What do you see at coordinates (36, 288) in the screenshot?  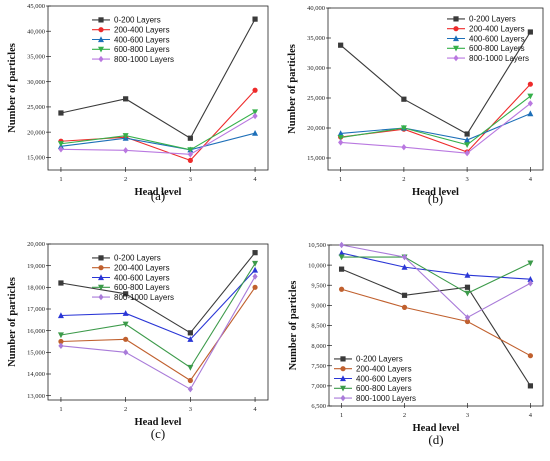 I see `y-tick-label: 18,000` at bounding box center [36, 288].